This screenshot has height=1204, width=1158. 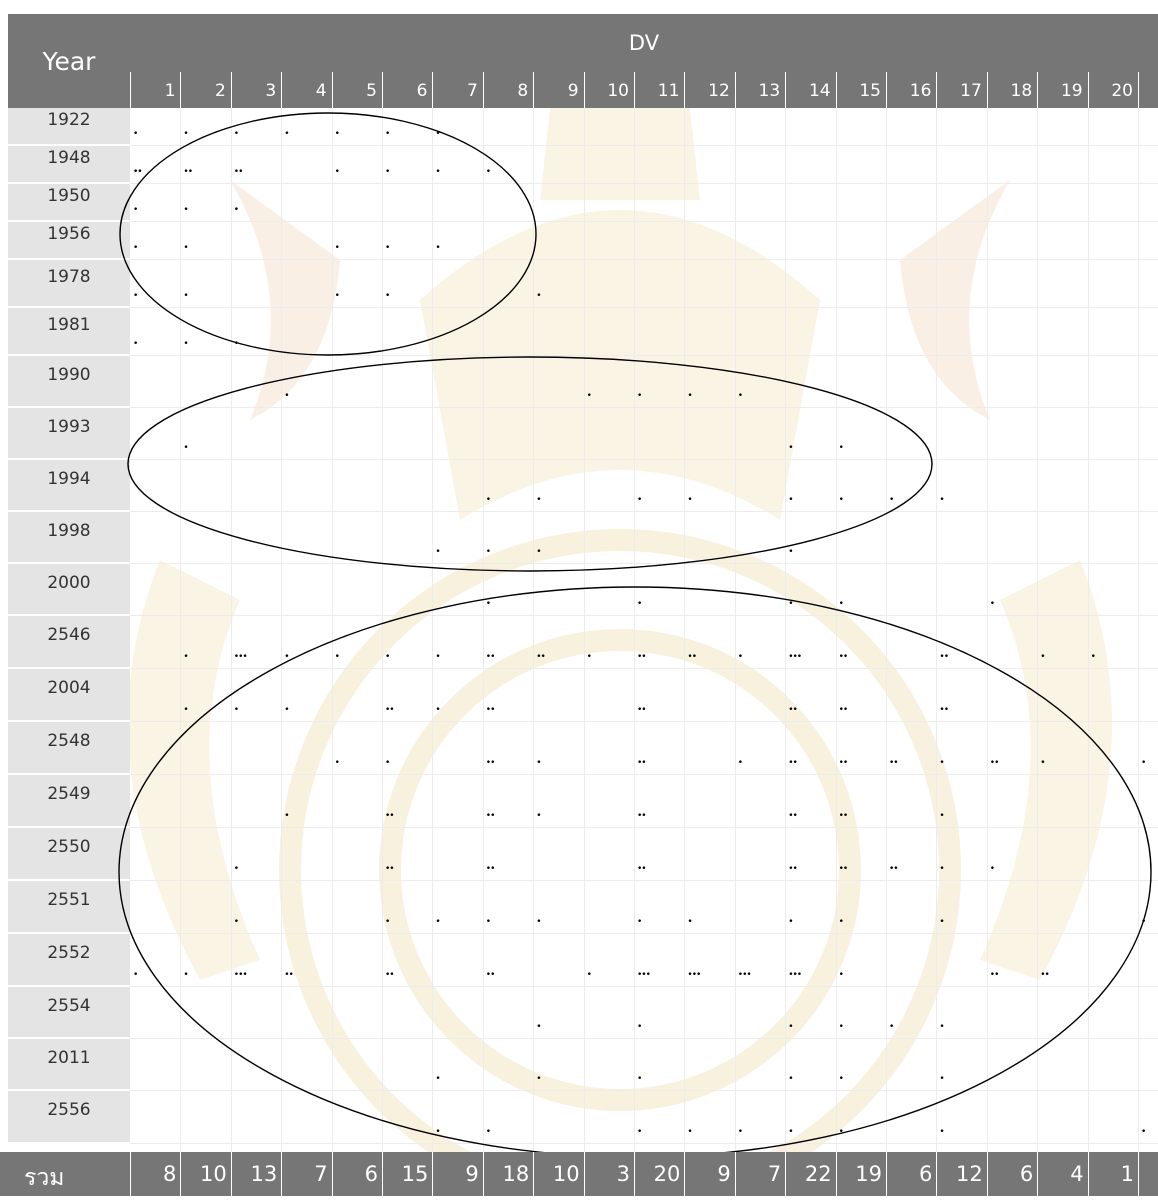 I want to click on column-total: 9, so click(x=709, y=1174).